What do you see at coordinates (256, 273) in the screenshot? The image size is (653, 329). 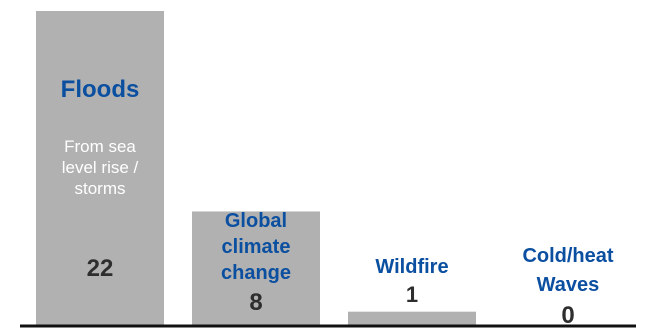 I see `category-label-global-climate-change-2: change` at bounding box center [256, 273].